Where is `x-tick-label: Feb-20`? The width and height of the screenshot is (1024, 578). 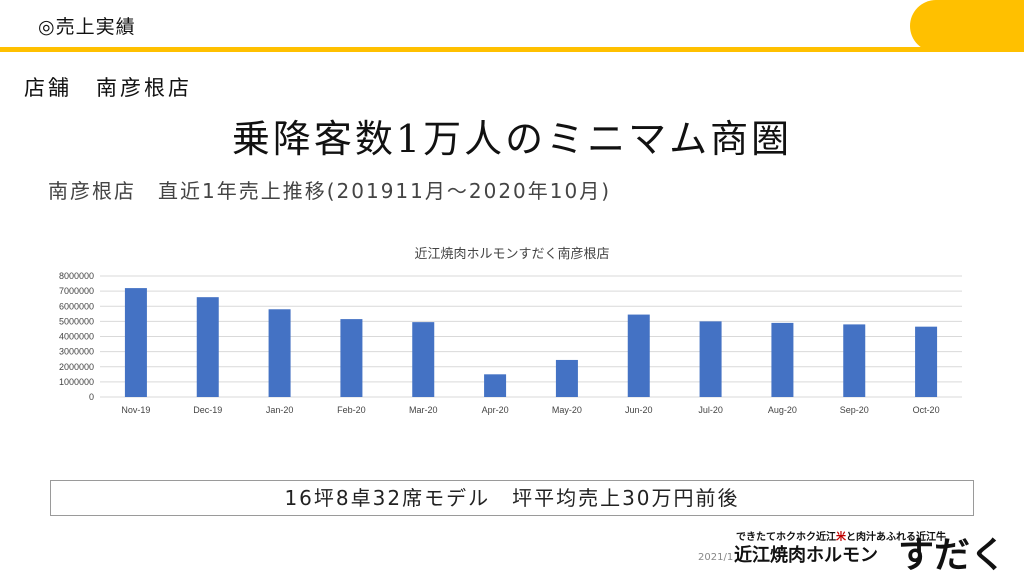 x-tick-label: Feb-20 is located at coordinates (351, 410).